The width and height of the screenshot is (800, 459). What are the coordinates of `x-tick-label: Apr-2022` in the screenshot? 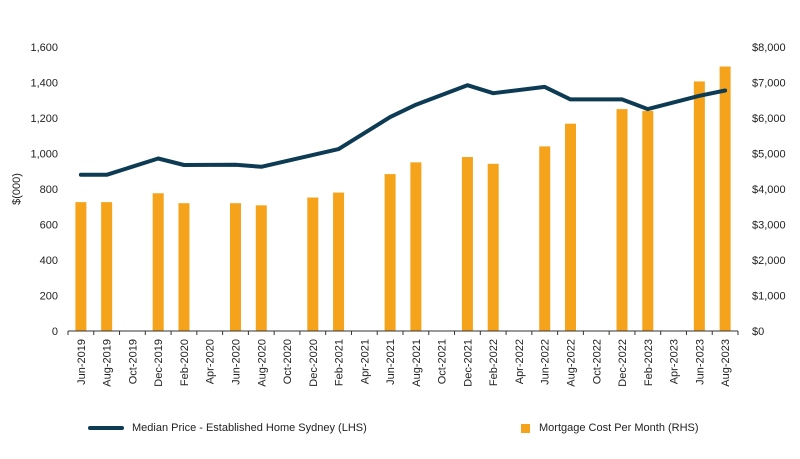 It's located at (520, 361).